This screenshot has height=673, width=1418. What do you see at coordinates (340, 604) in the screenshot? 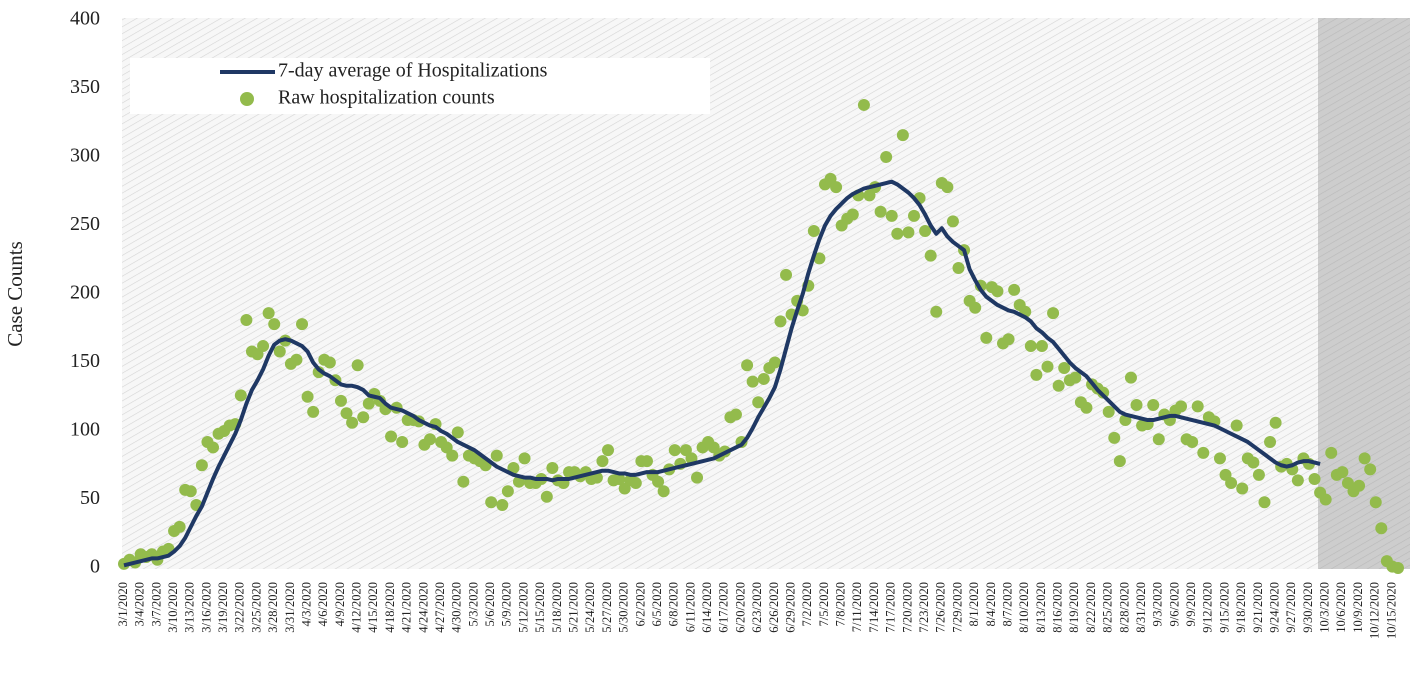
I see `x-tick-label: 4/9/2020` at bounding box center [340, 604].